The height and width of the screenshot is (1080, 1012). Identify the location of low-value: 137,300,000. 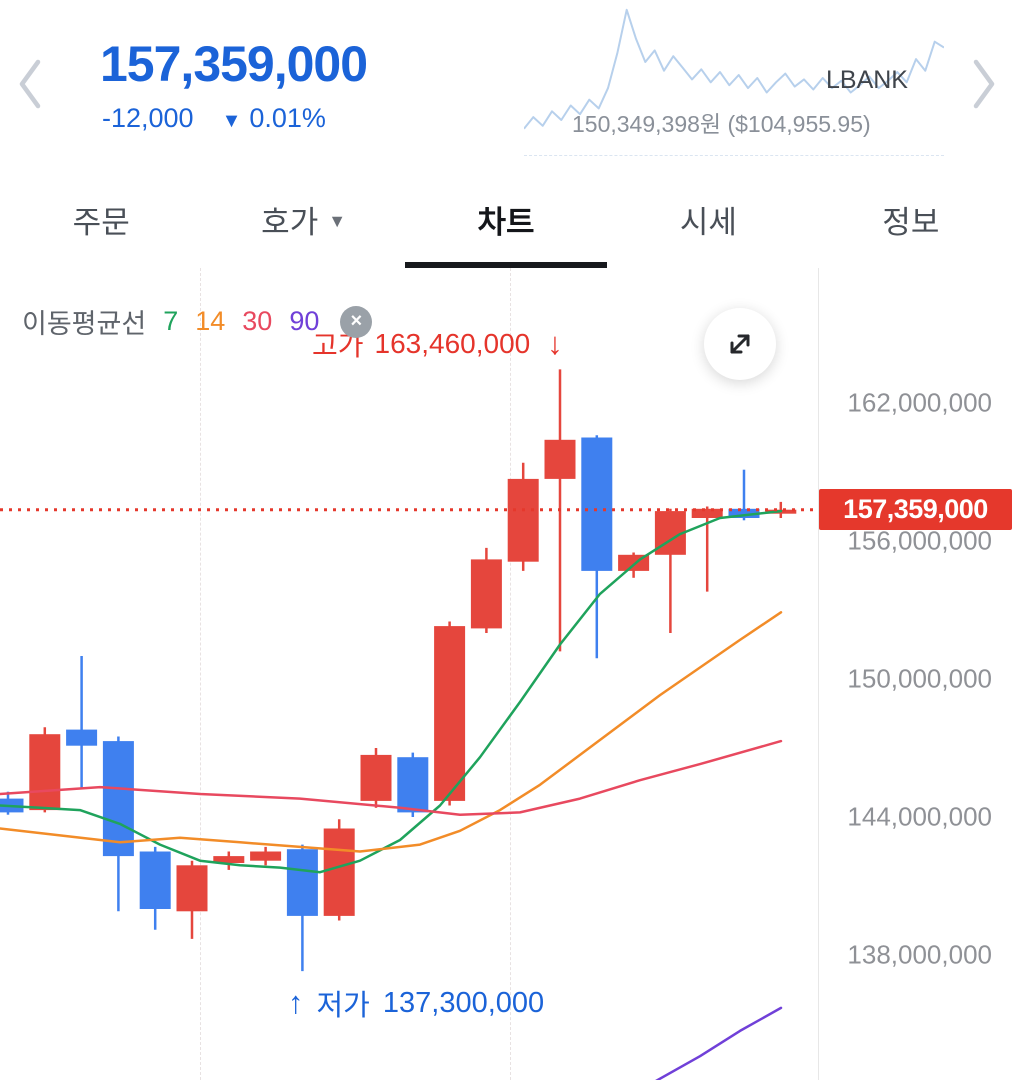
(463, 1002).